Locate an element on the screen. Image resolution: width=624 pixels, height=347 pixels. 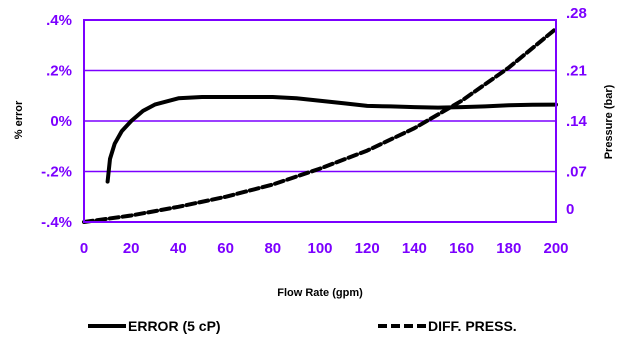
legend-label-error: ERROR (5 cP) is located at coordinates (174, 326).